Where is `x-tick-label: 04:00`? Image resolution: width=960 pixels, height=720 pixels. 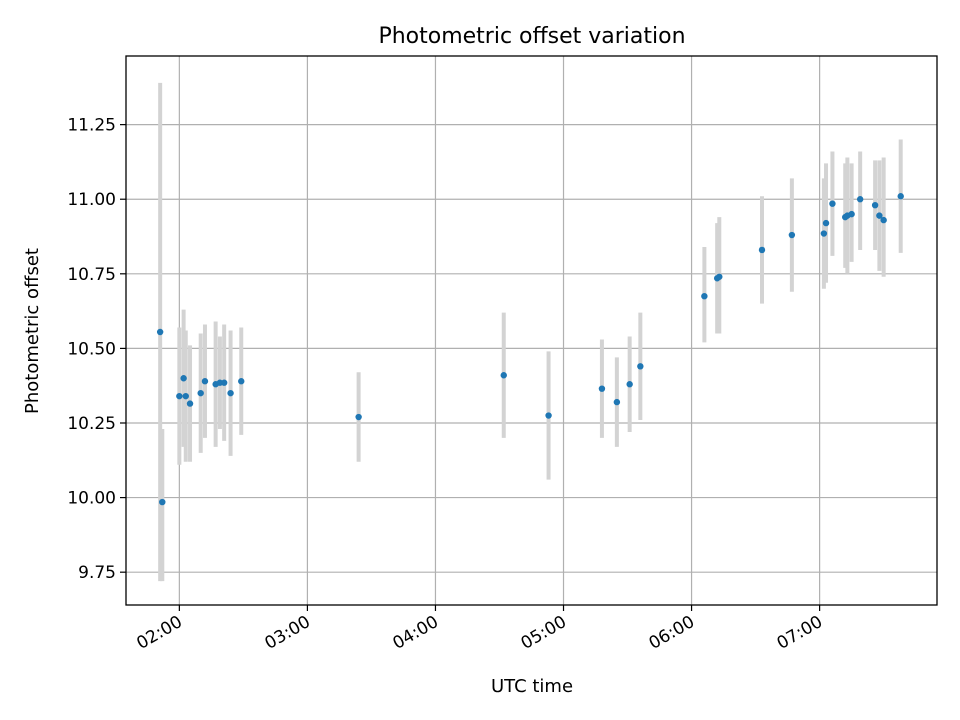
x-tick-label: 04:00 is located at coordinates (416, 633).